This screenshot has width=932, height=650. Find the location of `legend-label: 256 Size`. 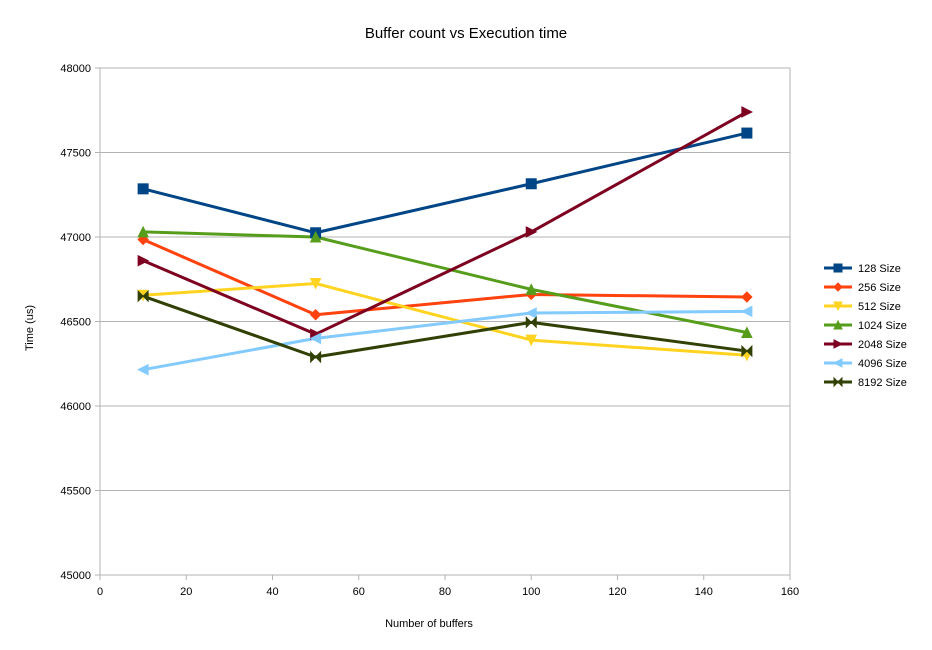

legend-label: 256 Size is located at coordinates (879, 288).